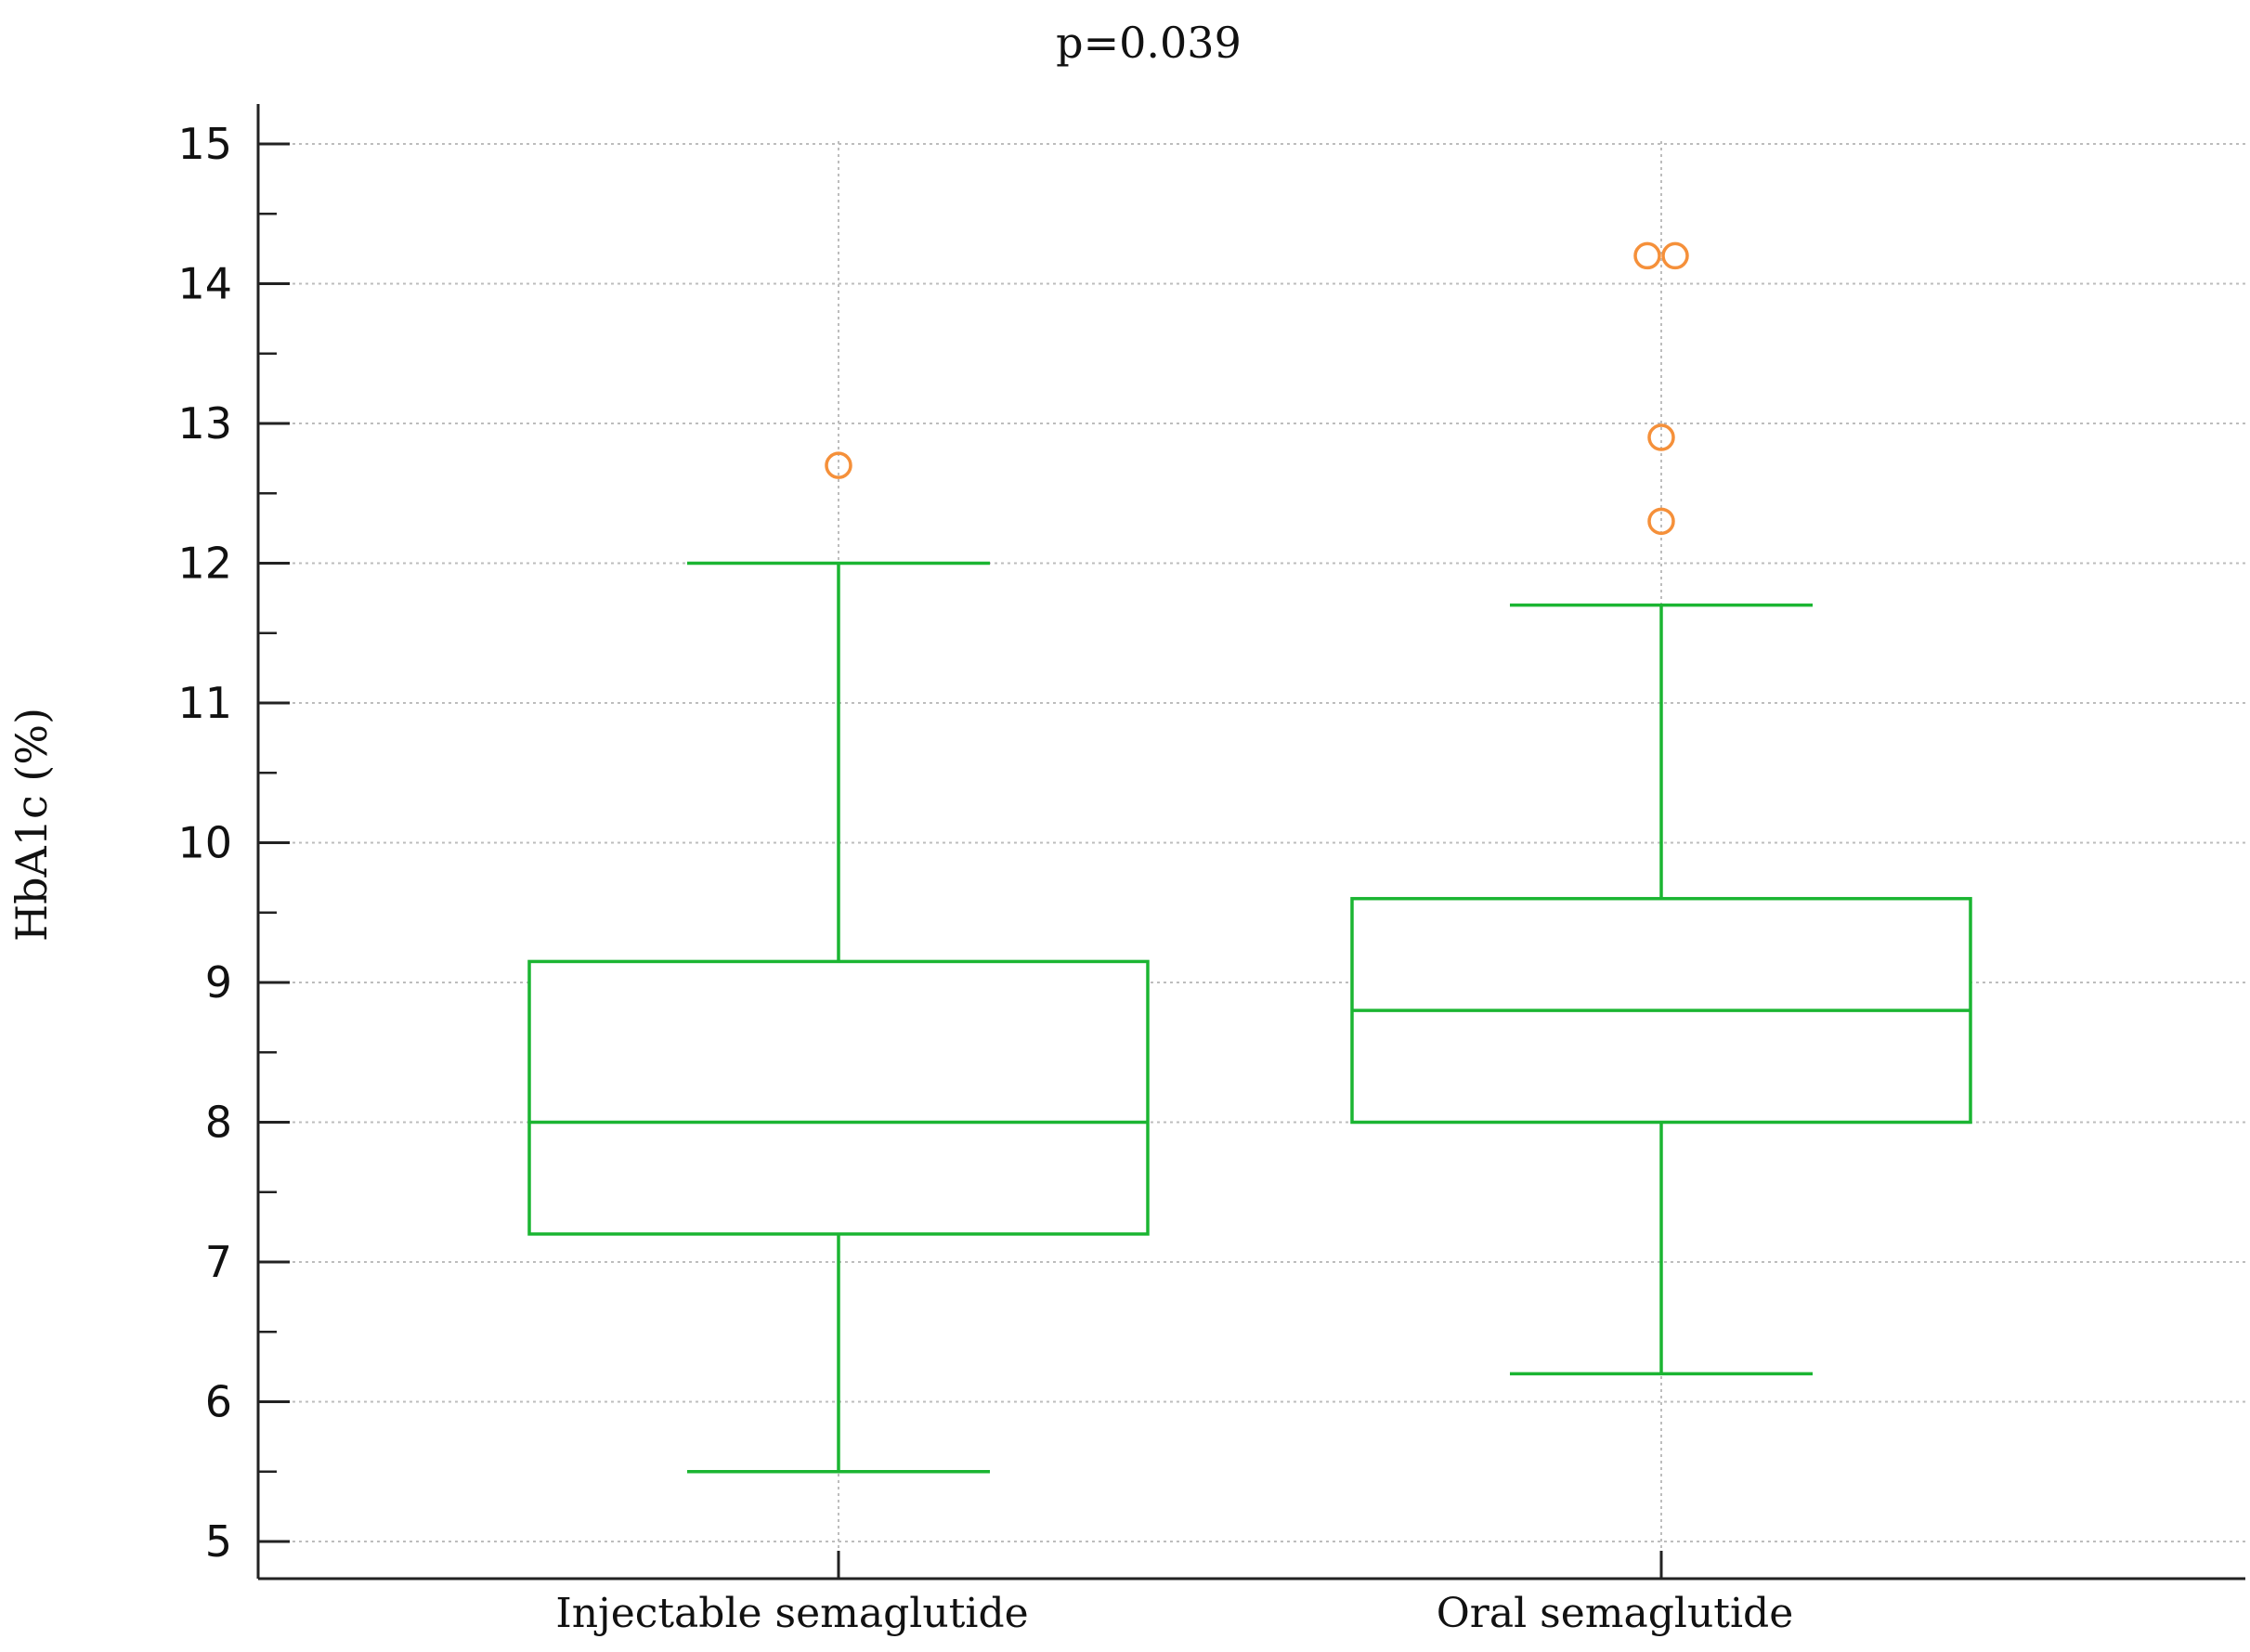 The width and height of the screenshot is (2250, 1652). Describe the element at coordinates (218, 983) in the screenshot. I see `y-tick-label-9: 9` at that location.